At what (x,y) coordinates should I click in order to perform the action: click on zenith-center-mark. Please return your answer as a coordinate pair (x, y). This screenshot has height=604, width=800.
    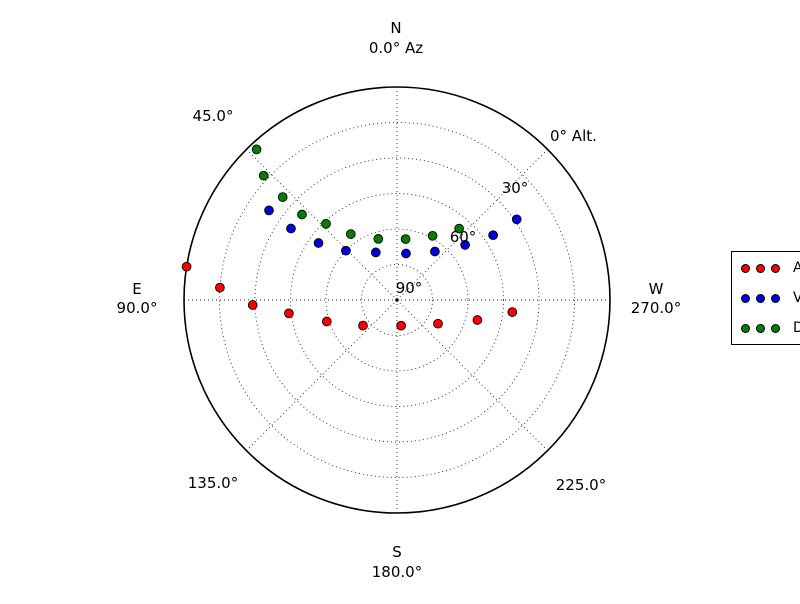
    Looking at the image, I should click on (397, 300).